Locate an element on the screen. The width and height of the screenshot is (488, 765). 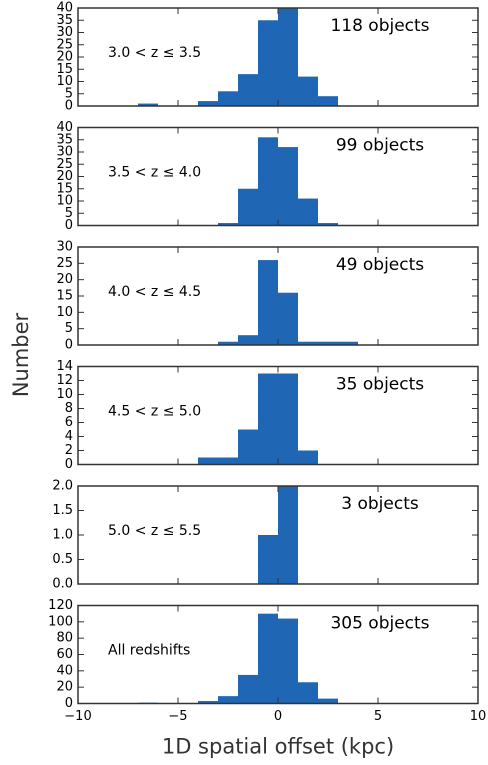
redshift-annotation: 5.0 < z ≤ 5.5 is located at coordinates (154, 531).